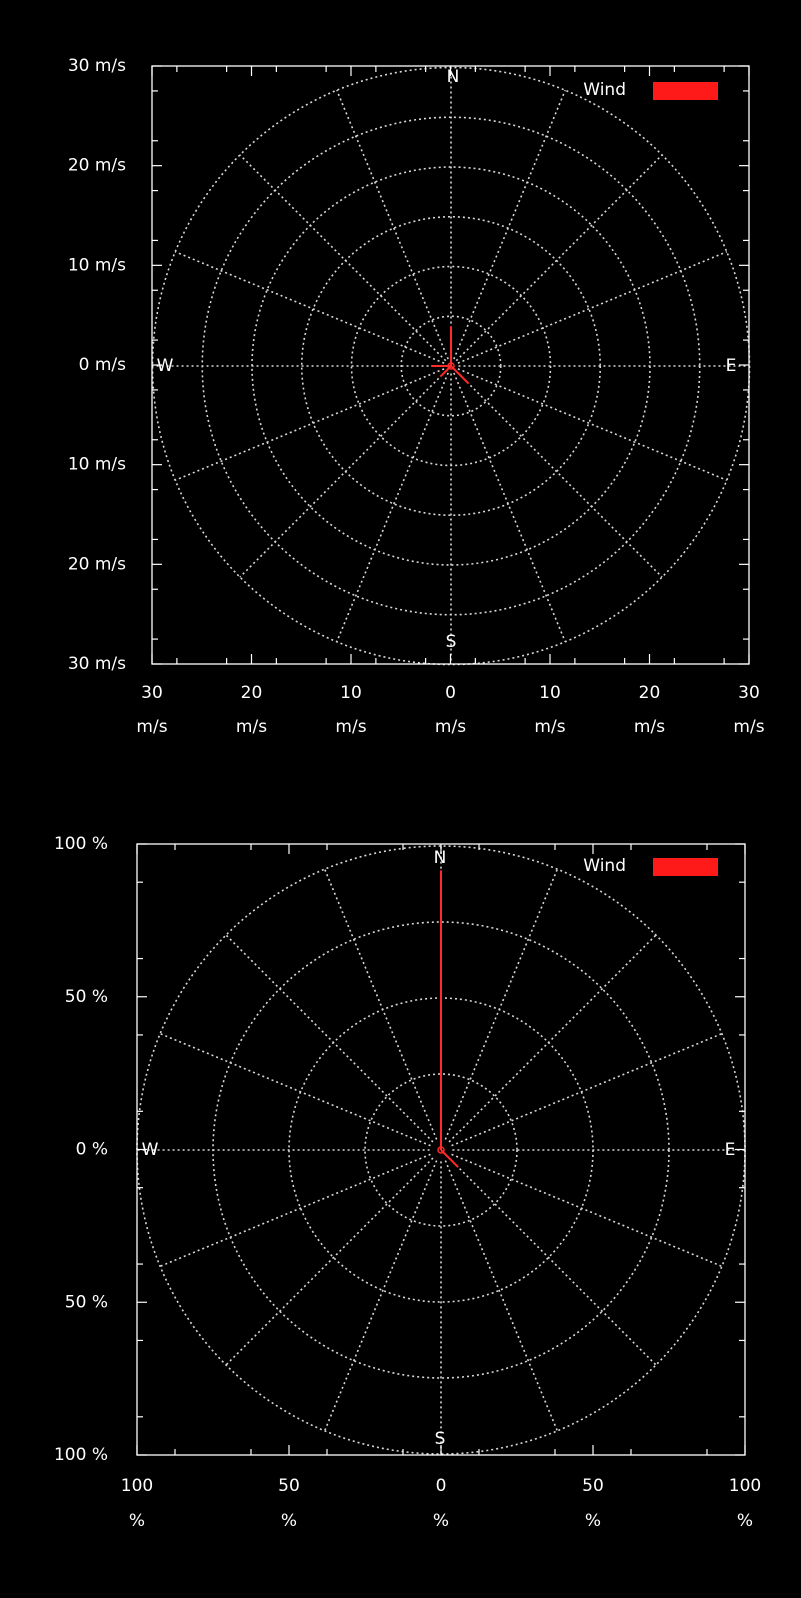 This screenshot has height=1598, width=801. I want to click on y-tick-label: 0 %, so click(92, 1150).